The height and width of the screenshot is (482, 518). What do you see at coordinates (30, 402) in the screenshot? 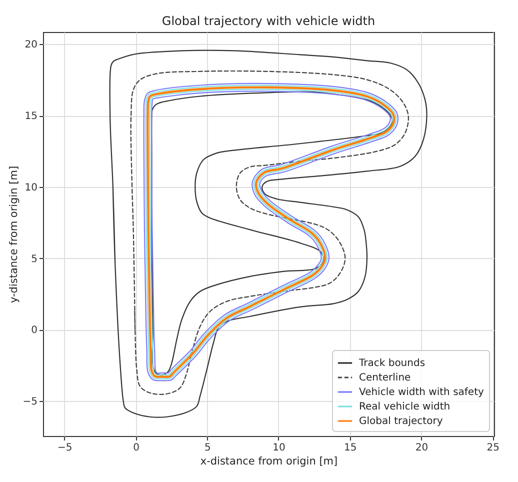
I see `y-tick-label: −5` at bounding box center [30, 402].